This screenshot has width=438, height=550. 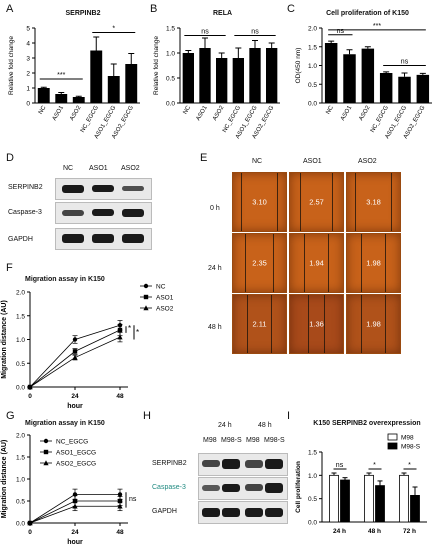 What do you see at coordinates (72, 442) in the screenshot?
I see `legend-label: NC_EGCG` at bounding box center [72, 442].